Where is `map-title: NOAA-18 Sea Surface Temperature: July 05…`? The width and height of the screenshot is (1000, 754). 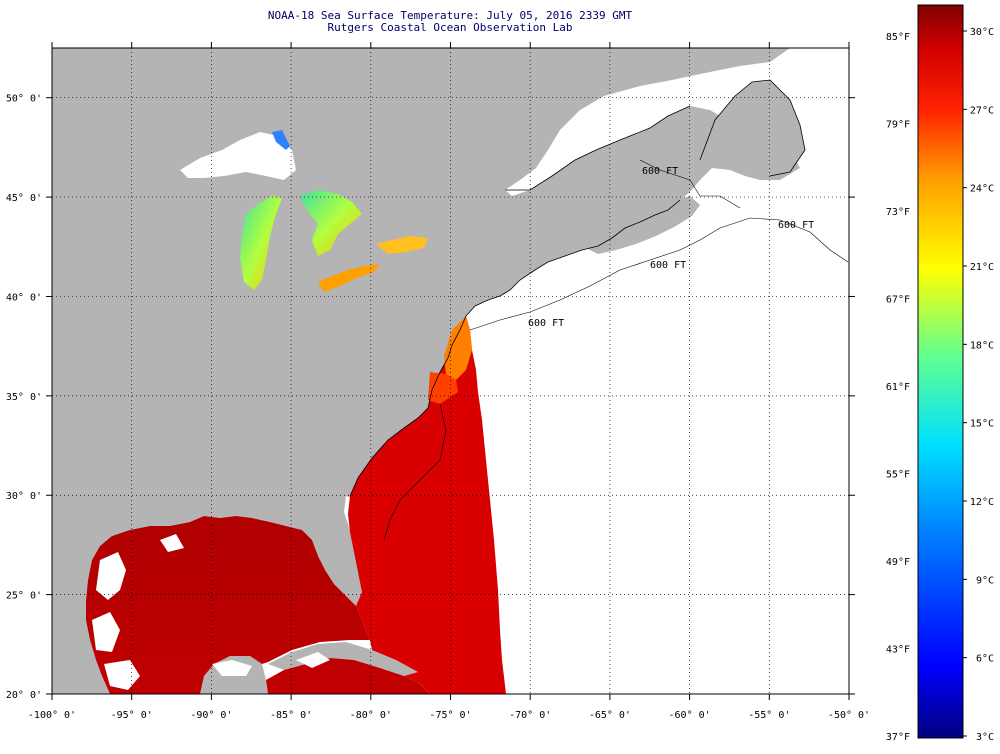
map-title: NOAA-18 Sea Surface Temperature: July 05… is located at coordinates (450, 15).